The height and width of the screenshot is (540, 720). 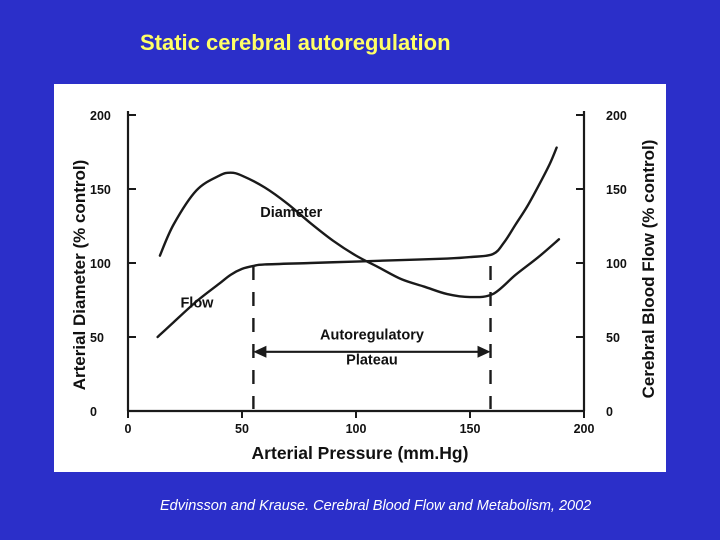 I want to click on x-tick-label: 50, so click(x=242, y=429).